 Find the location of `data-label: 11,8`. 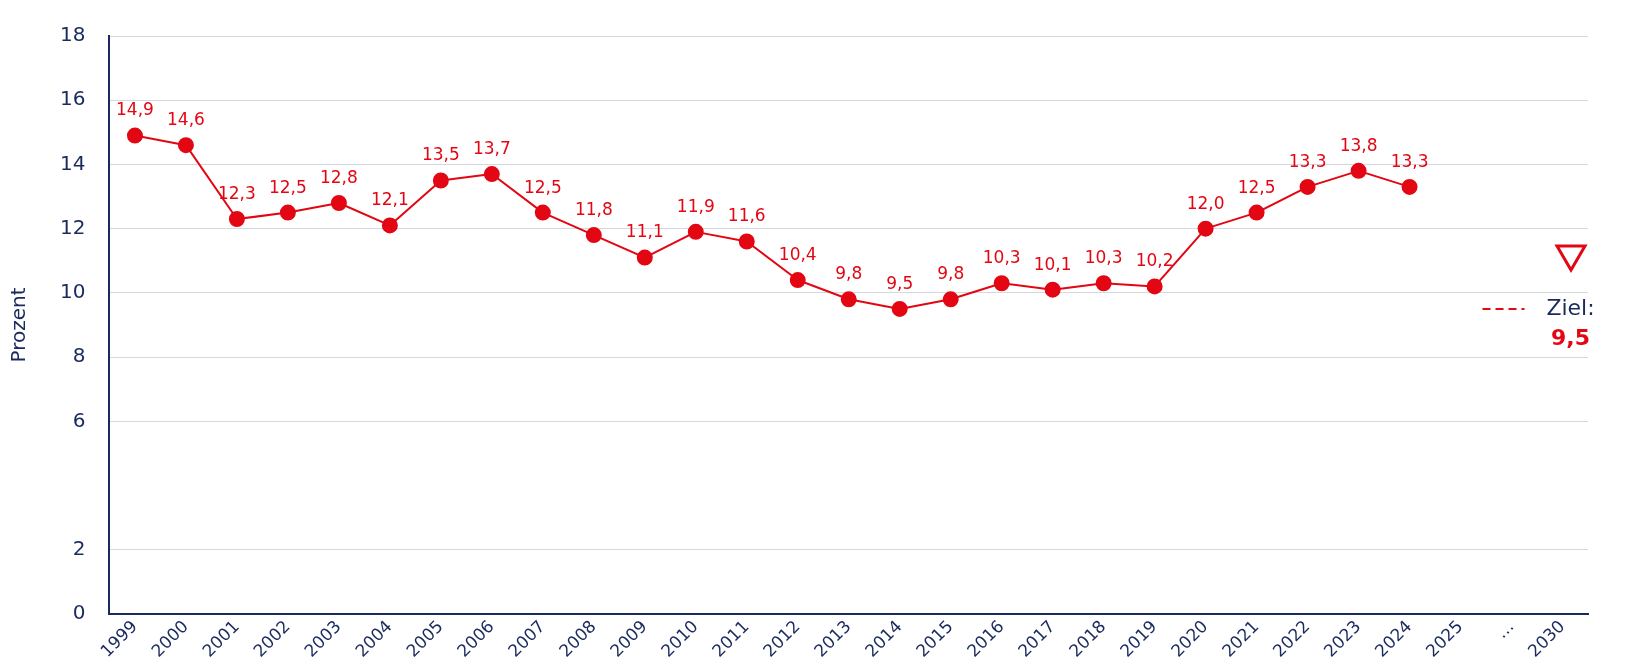

data-label: 11,8 is located at coordinates (593, 209).